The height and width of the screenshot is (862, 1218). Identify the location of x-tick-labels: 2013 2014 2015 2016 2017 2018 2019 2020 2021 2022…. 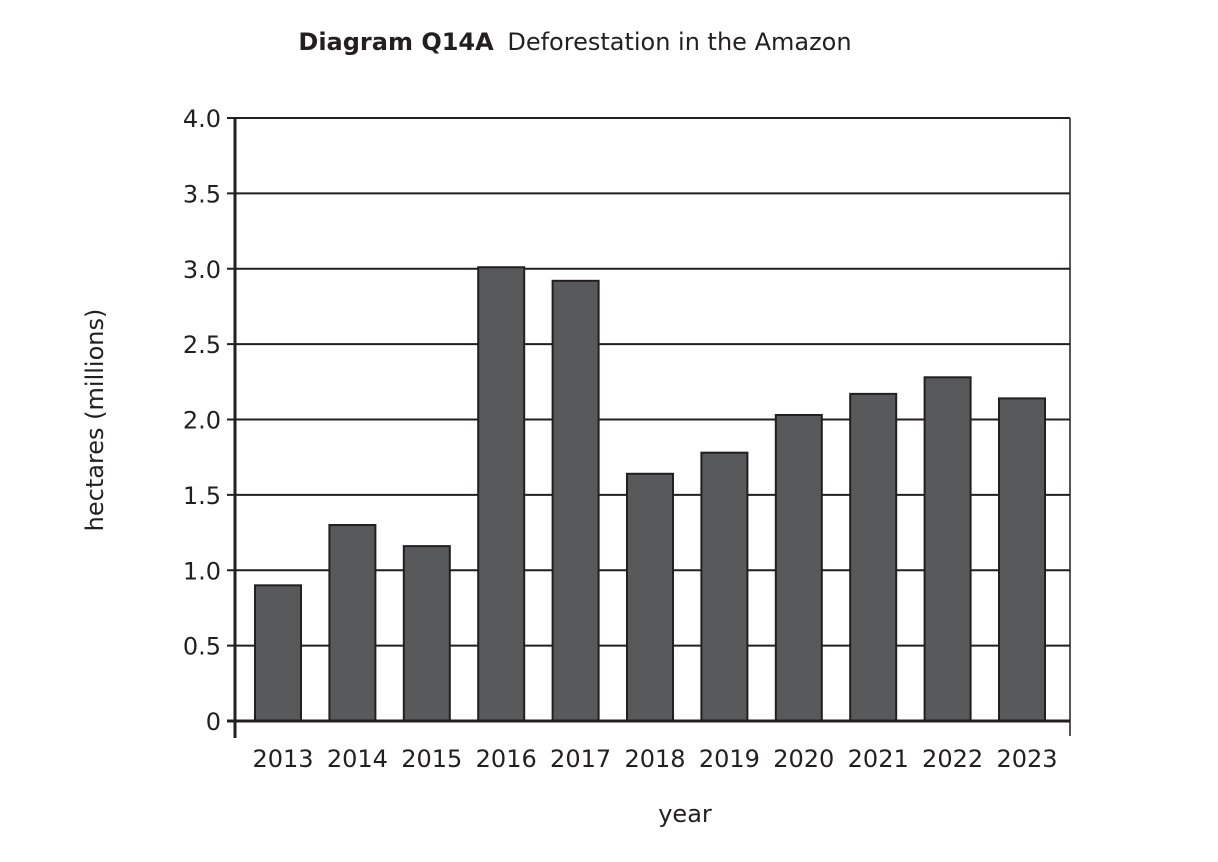
(654, 759).